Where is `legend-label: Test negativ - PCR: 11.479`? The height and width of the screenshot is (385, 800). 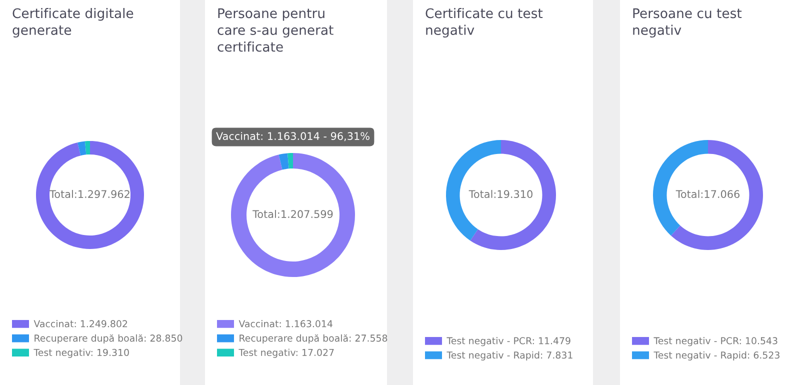 legend-label: Test negativ - PCR: 11.479 is located at coordinates (508, 341).